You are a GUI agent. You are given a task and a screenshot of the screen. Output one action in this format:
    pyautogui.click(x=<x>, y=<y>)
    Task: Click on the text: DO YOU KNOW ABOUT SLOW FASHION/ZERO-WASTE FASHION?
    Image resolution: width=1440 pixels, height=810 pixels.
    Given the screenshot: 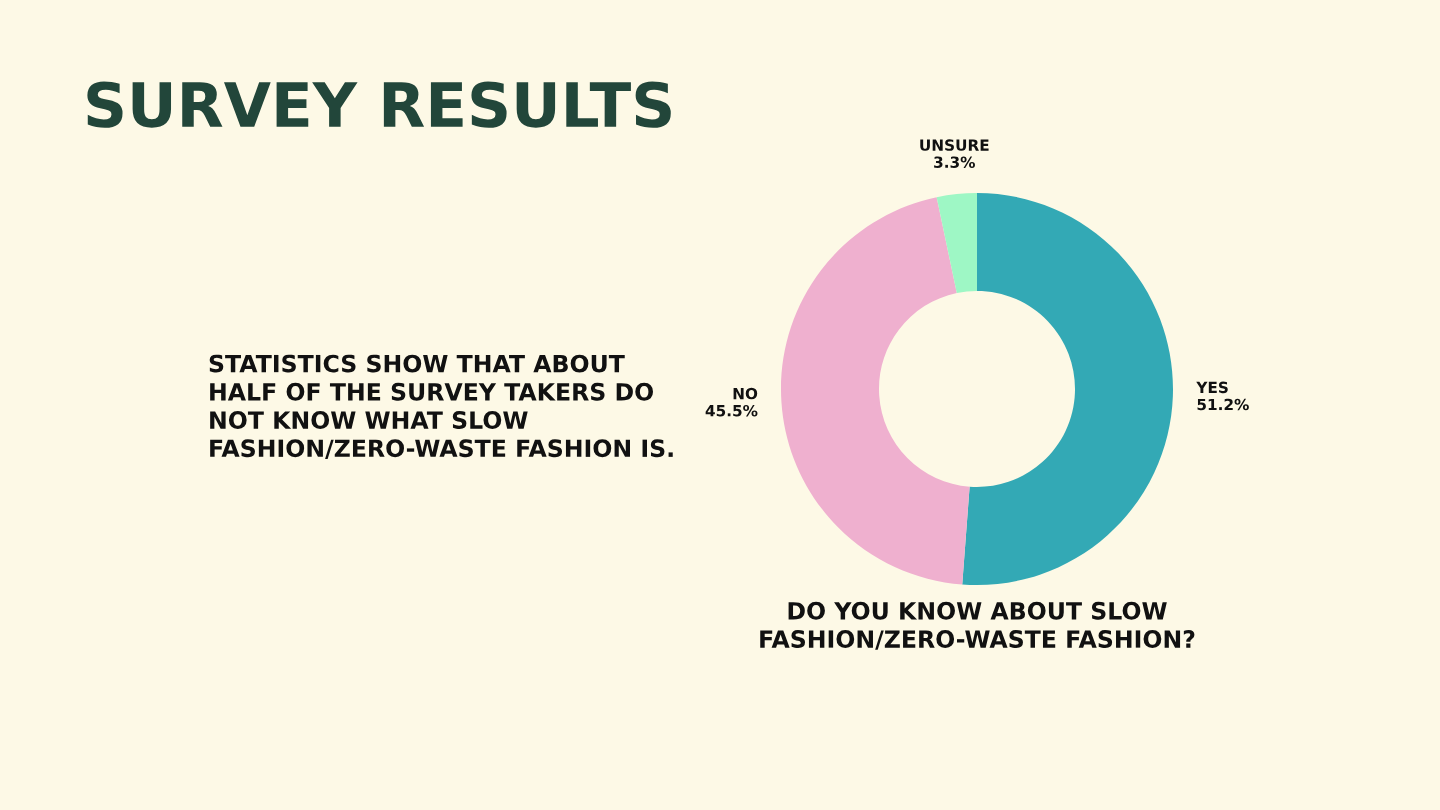 What is the action you would take?
    pyautogui.click(x=977, y=625)
    